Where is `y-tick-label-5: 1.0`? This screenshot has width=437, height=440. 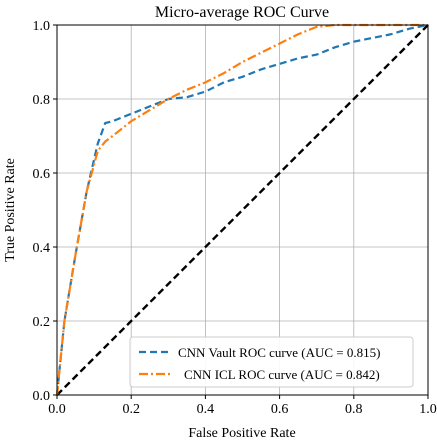
y-tick-label-5: 1.0 is located at coordinates (42, 26).